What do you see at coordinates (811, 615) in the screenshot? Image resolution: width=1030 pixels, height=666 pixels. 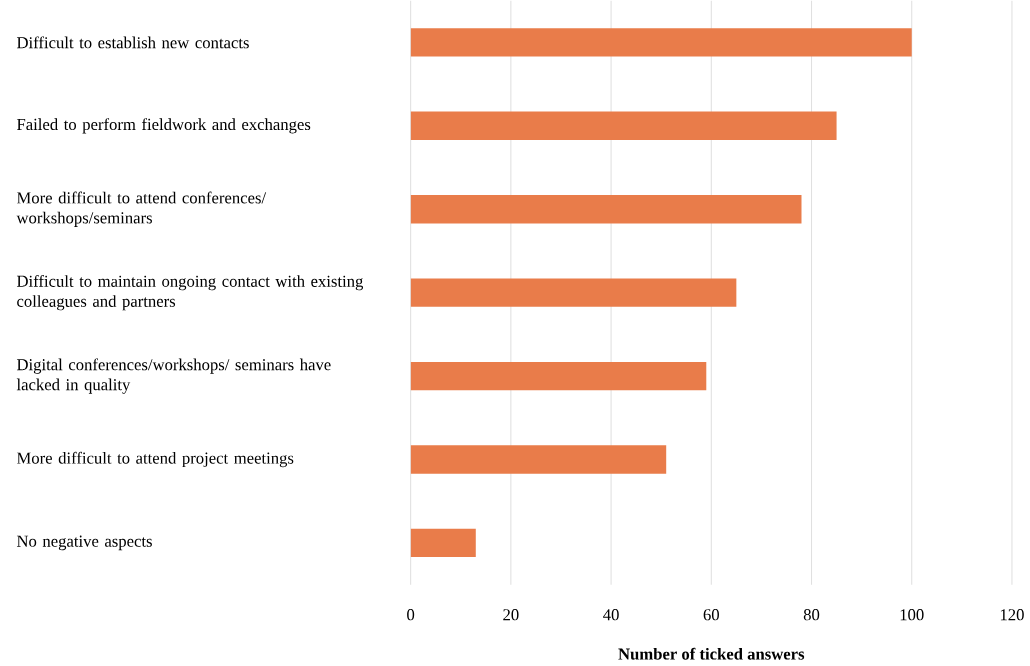 I see `x-tick-label: 80` at bounding box center [811, 615].